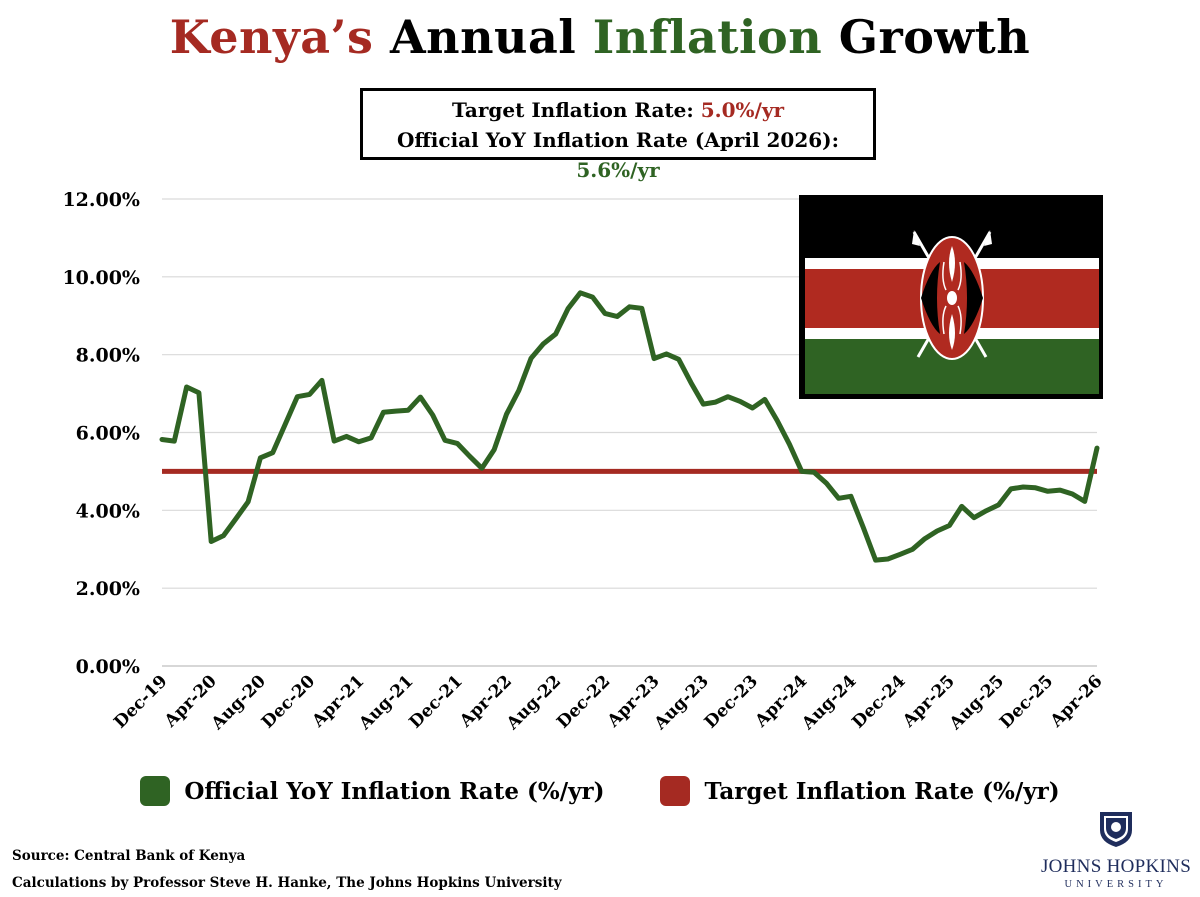  What do you see at coordinates (707, 37) in the screenshot?
I see `title-part-inflation: Inflation` at bounding box center [707, 37].